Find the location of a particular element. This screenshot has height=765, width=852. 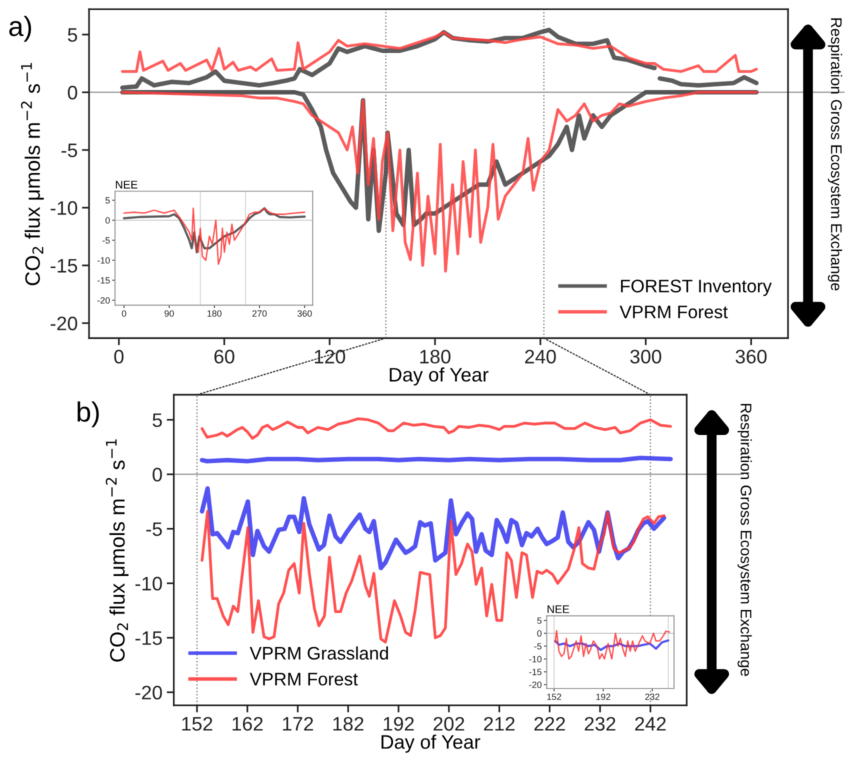

x-tick-label: 242 is located at coordinates (650, 723).